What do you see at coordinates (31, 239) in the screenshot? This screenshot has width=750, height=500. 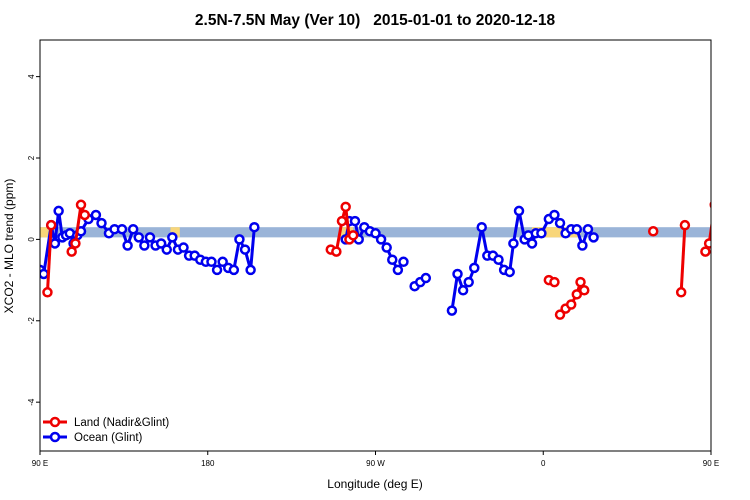 I see `y-tick-label: 0` at bounding box center [31, 239].